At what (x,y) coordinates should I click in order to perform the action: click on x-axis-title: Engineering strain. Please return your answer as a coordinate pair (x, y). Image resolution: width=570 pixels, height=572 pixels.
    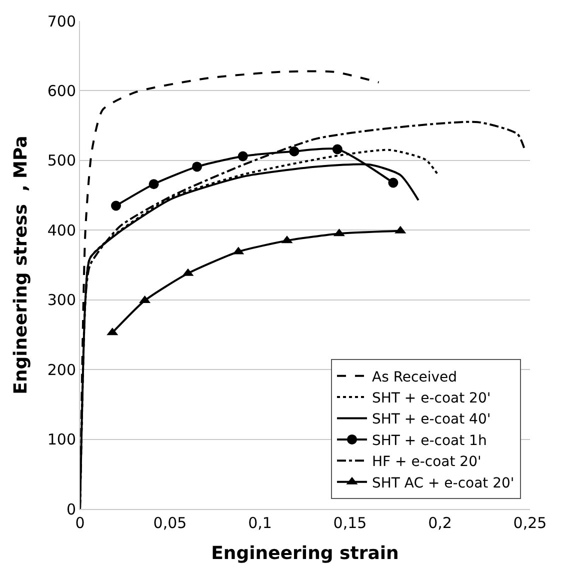
    Looking at the image, I should click on (305, 553).